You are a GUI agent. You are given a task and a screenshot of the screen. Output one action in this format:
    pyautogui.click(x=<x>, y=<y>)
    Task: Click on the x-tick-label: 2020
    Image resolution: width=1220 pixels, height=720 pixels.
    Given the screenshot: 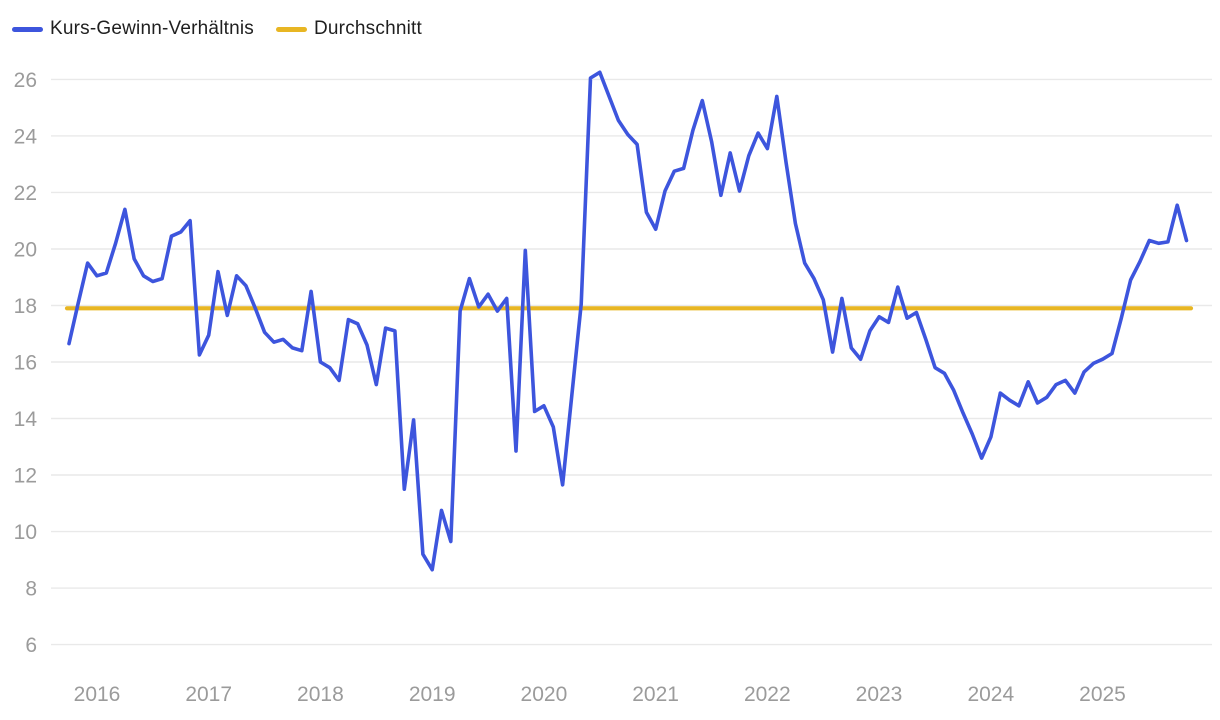 What is the action you would take?
    pyautogui.click(x=544, y=694)
    